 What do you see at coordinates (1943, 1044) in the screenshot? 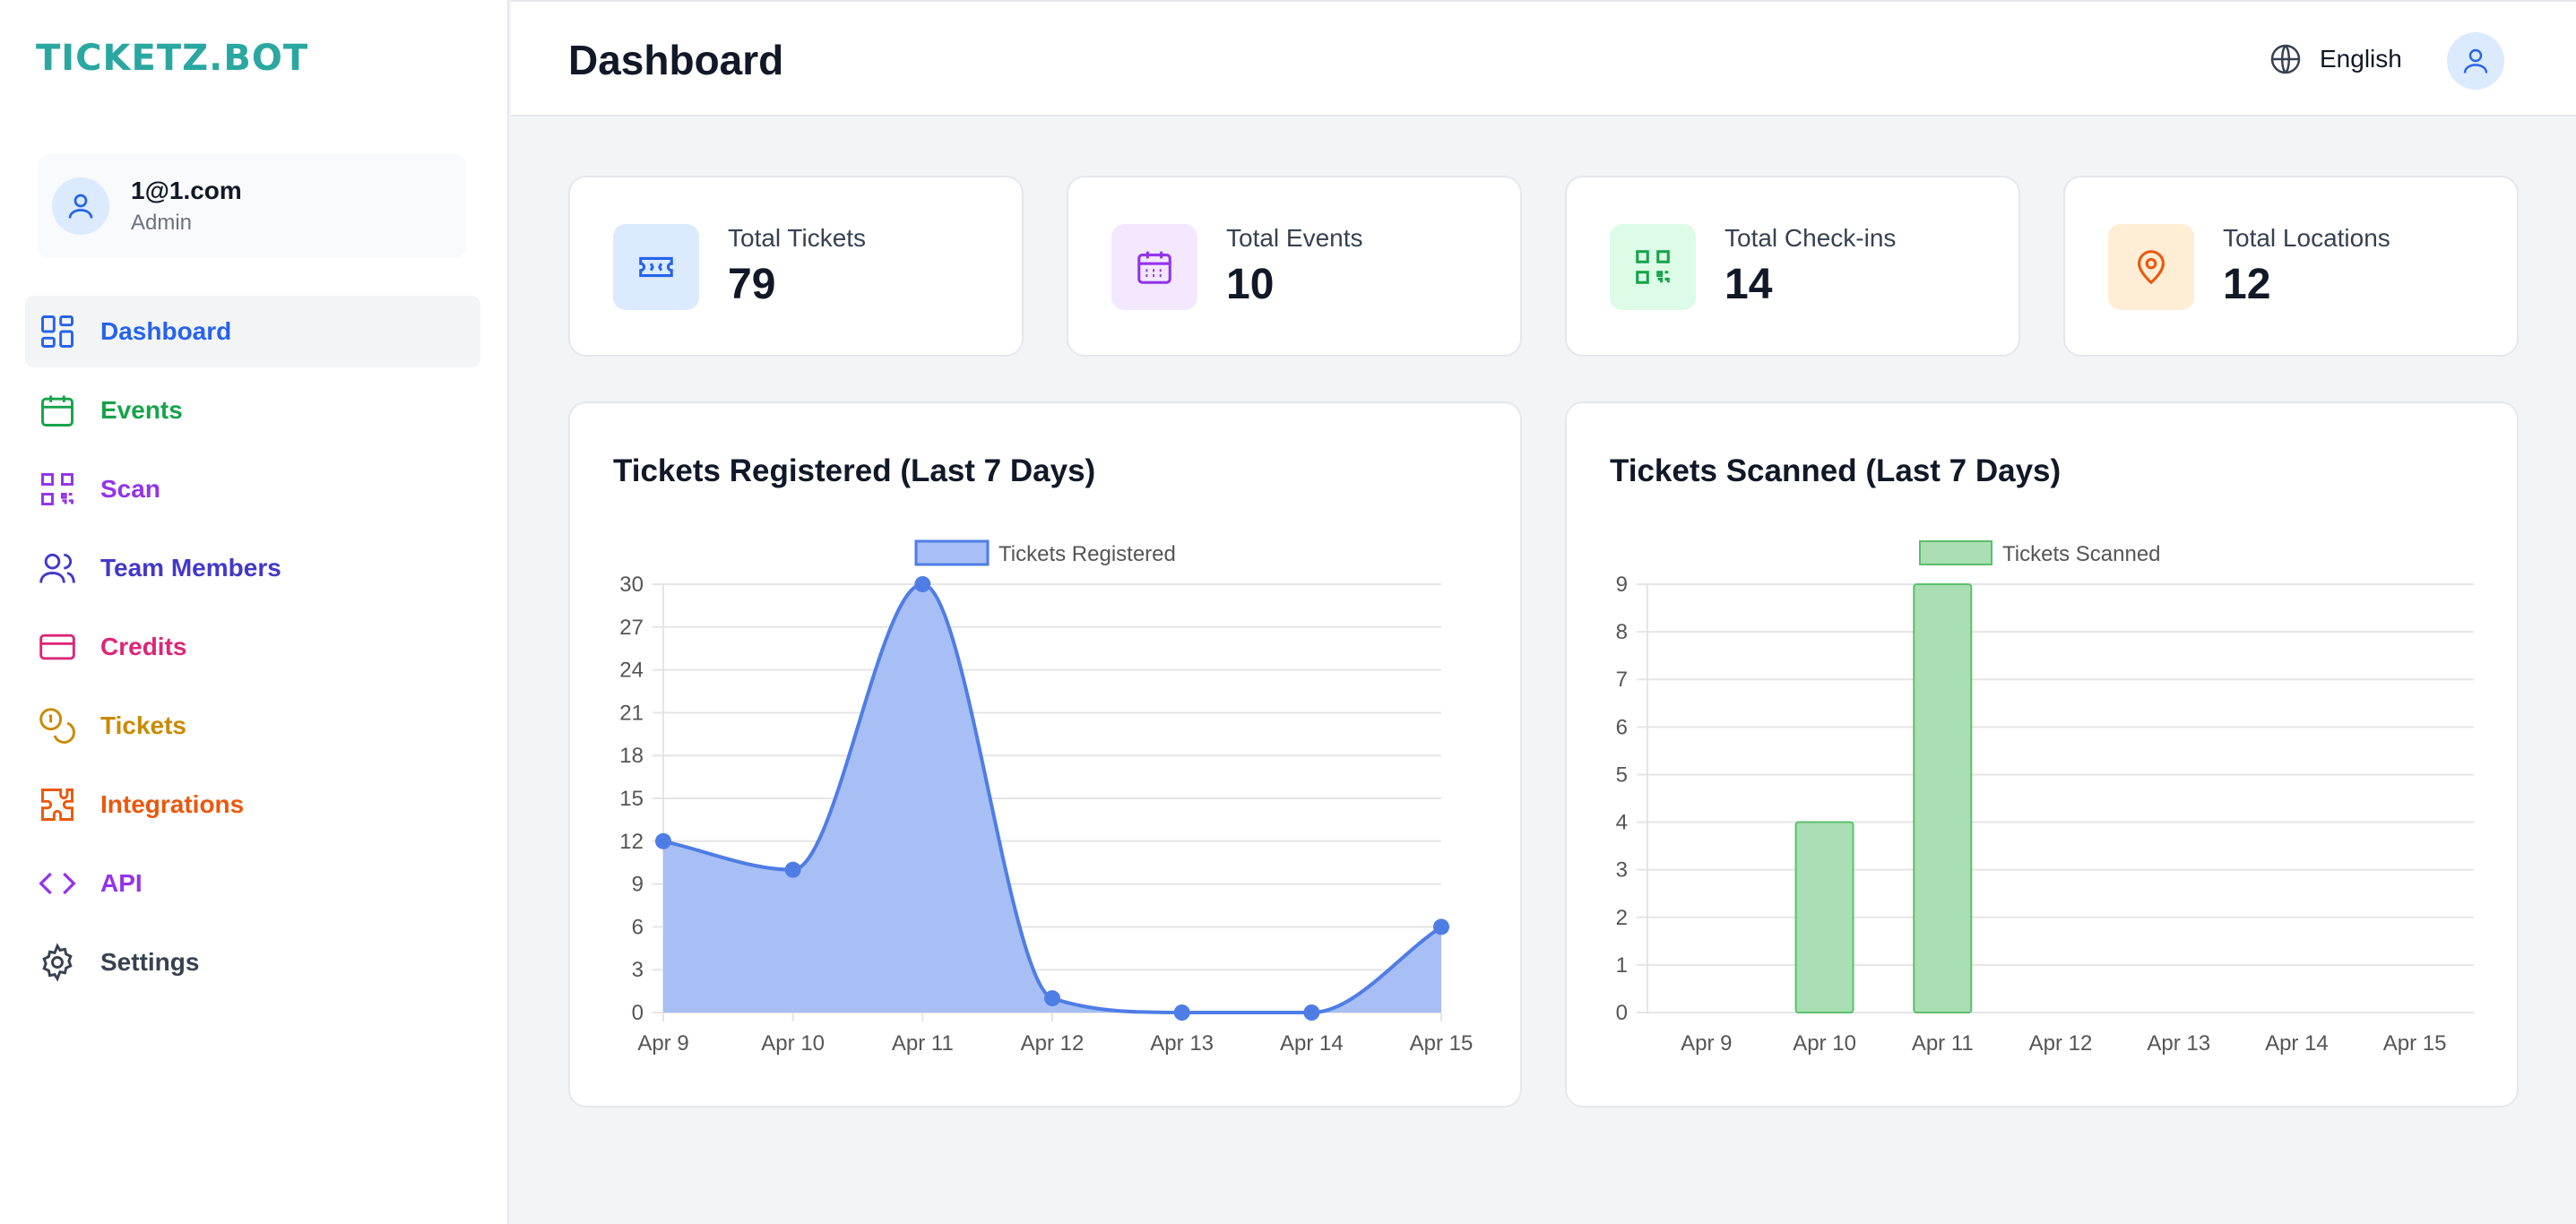
I see `x-tick-label: Apr 11` at bounding box center [1943, 1044].